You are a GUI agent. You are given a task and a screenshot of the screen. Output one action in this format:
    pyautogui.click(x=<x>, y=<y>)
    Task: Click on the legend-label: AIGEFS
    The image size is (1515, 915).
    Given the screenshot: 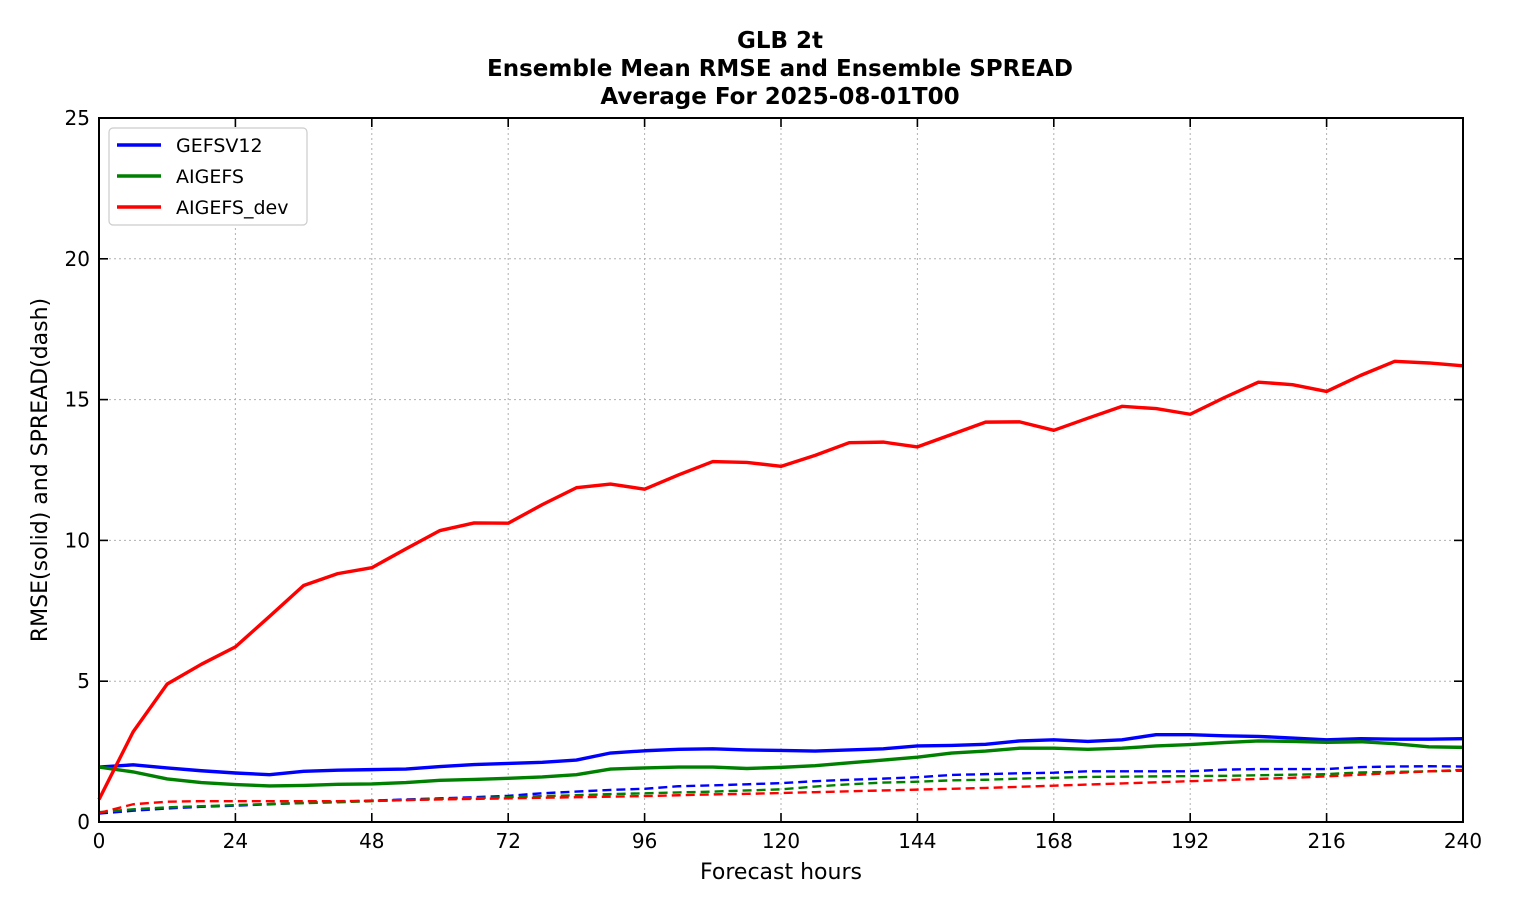 What is the action you would take?
    pyautogui.click(x=210, y=177)
    